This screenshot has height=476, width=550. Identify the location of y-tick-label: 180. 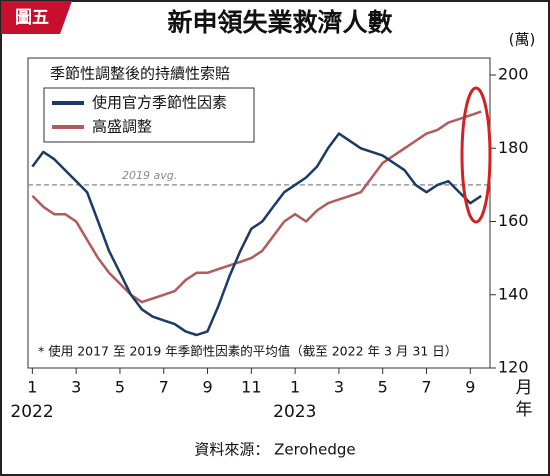
(513, 147).